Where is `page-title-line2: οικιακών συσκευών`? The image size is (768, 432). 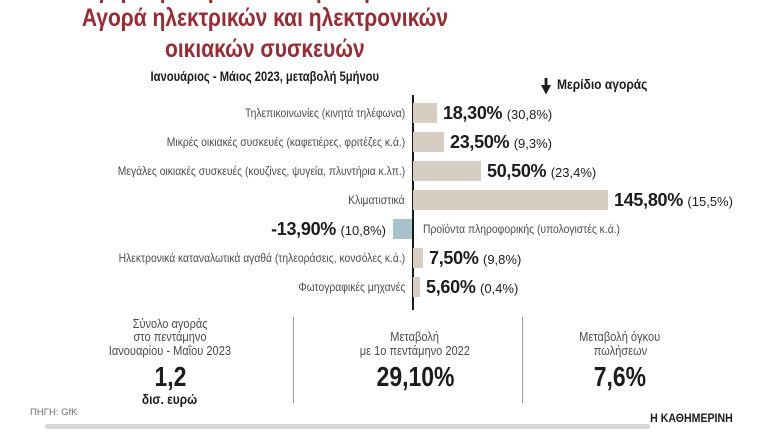
page-title-line2: οικιακών συσκευών is located at coordinates (265, 49).